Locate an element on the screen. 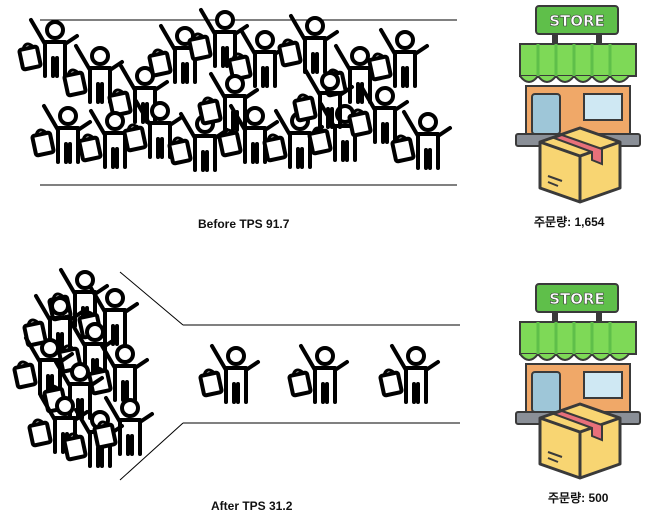  funnel-upper-diagonal is located at coordinates (151, 298).